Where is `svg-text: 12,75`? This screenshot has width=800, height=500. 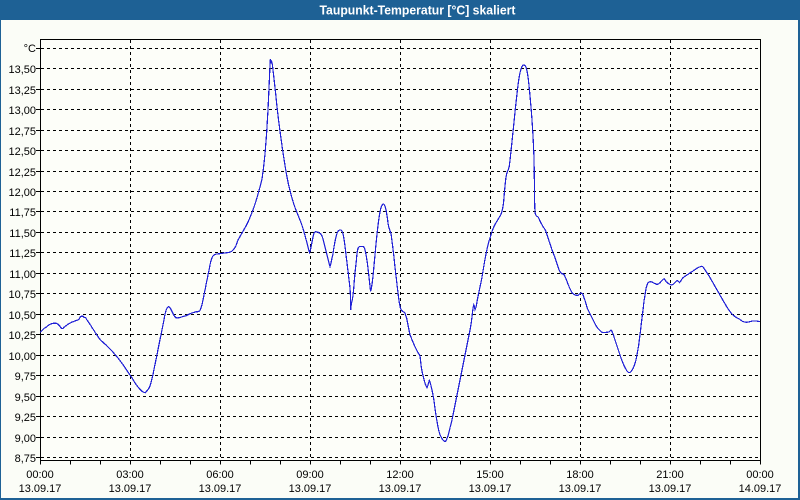 svg-text: 12,75 is located at coordinates (22, 132).